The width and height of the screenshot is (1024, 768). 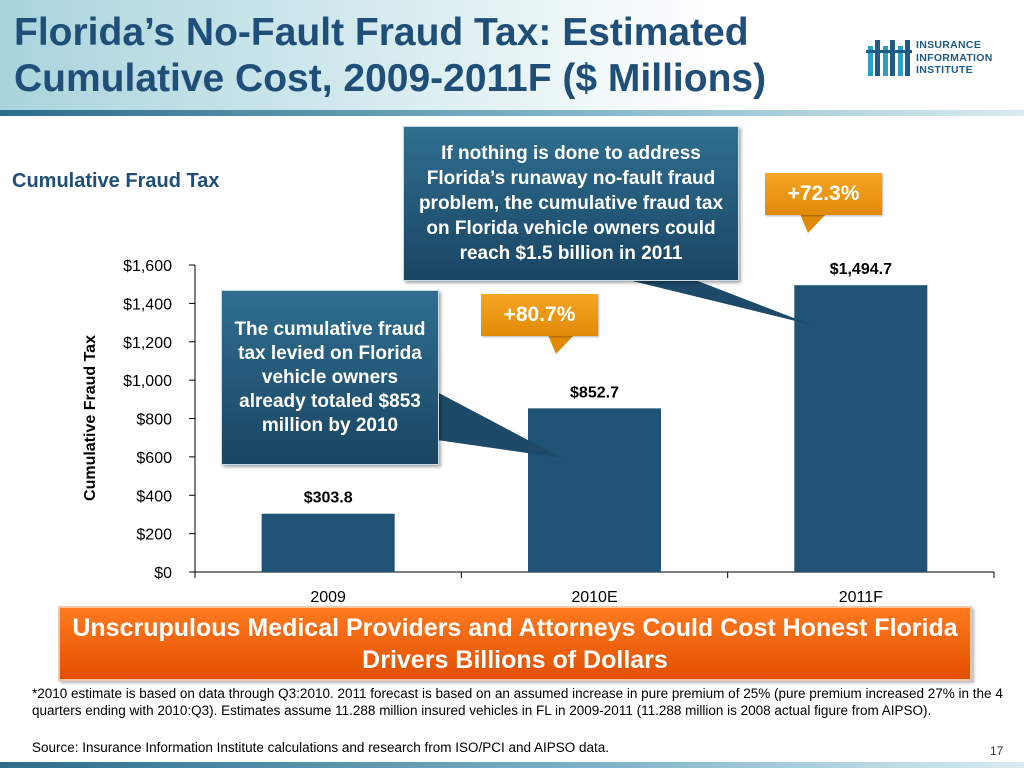 What do you see at coordinates (147, 343) in the screenshot?
I see `y-tick-label: $1,200` at bounding box center [147, 343].